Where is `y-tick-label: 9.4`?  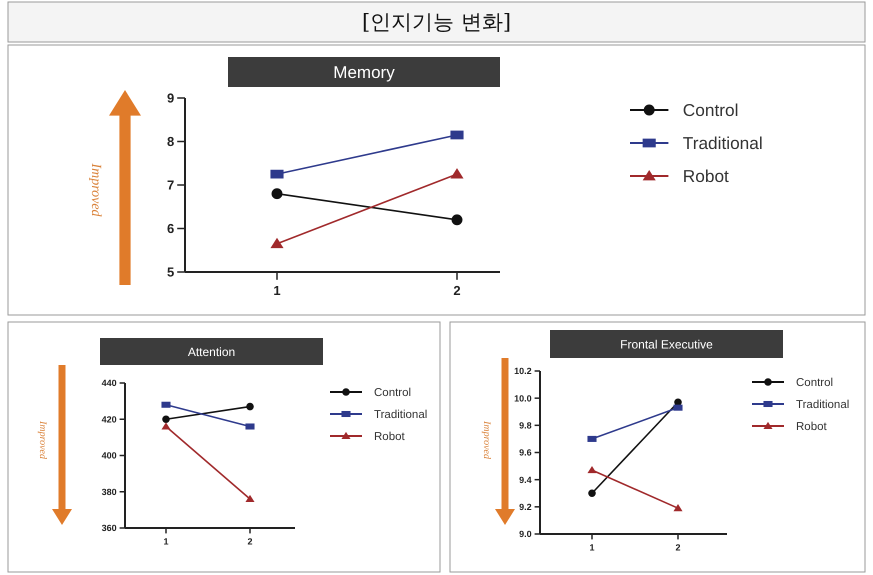
y-tick-label: 9.4 is located at coordinates (525, 479).